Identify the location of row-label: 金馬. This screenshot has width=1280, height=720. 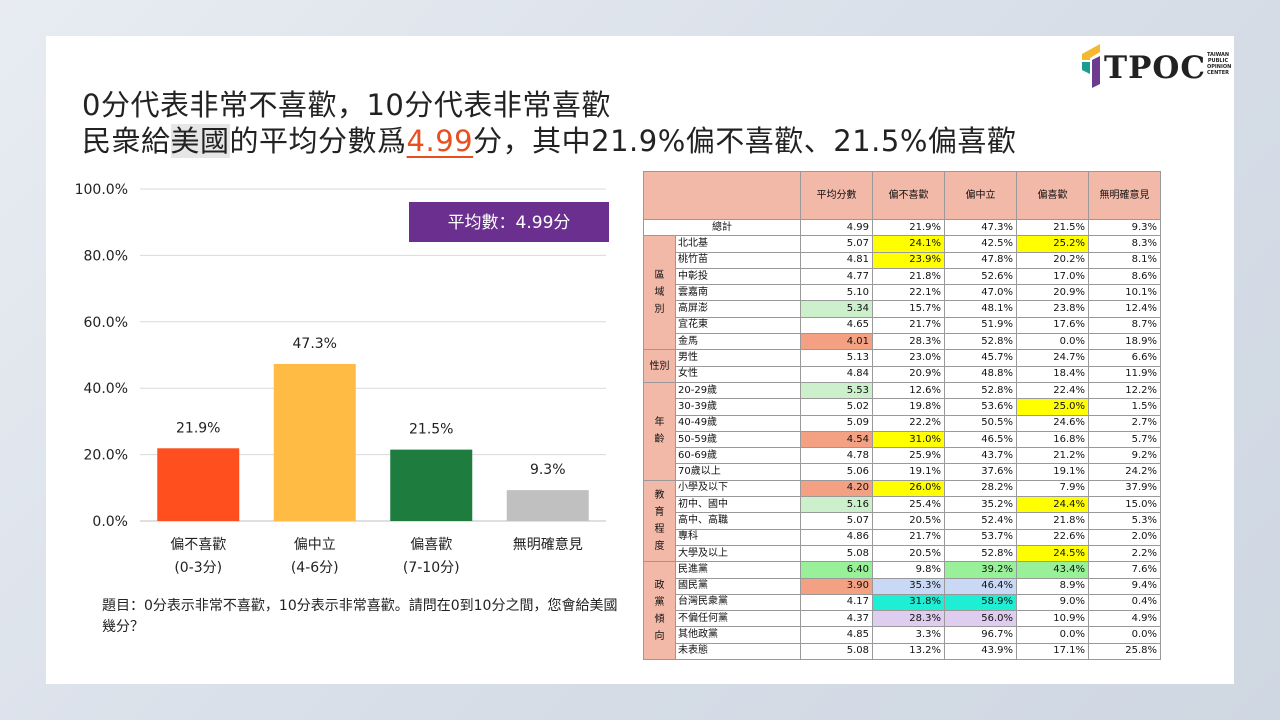
(738, 342).